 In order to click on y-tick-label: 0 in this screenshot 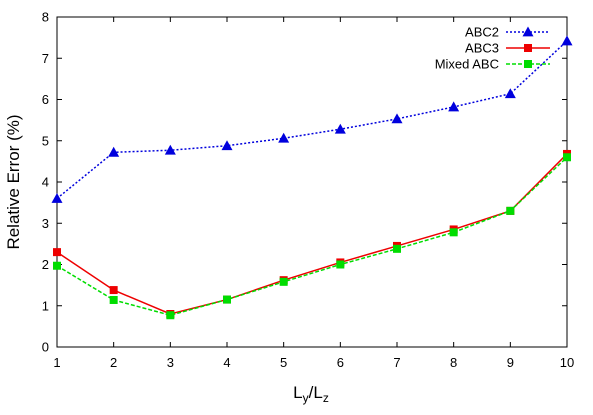, I will do `click(45, 347)`.